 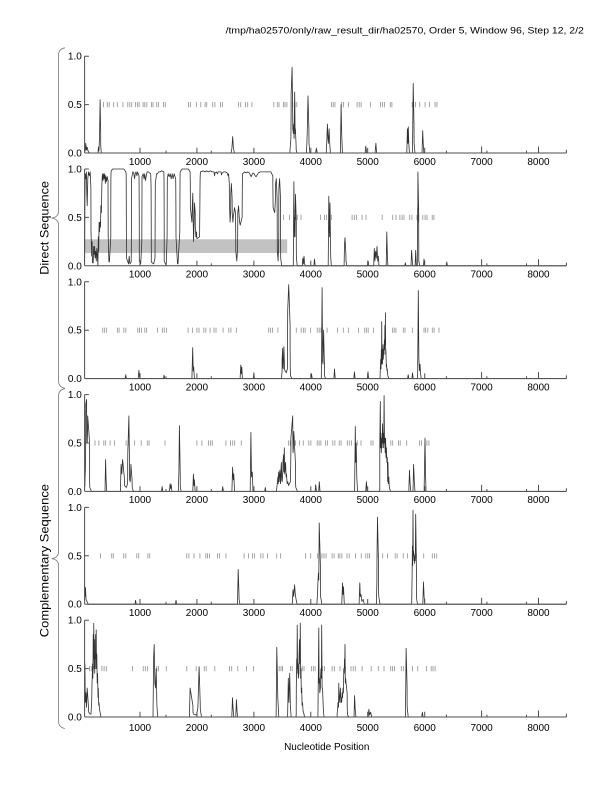 I want to click on svg-text: Nucleotide Position, so click(x=326, y=747).